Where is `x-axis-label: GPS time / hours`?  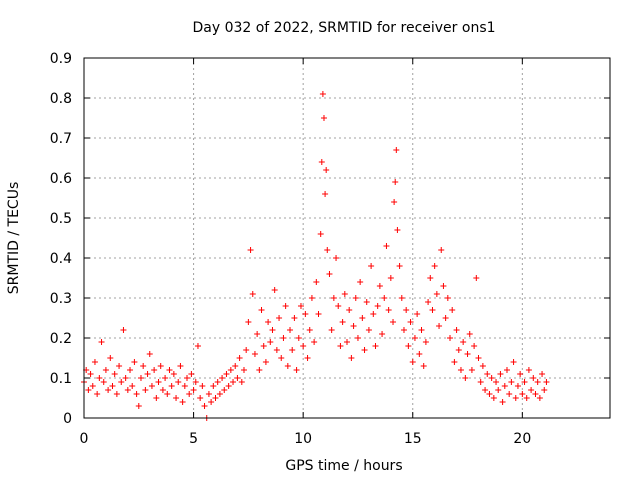 x-axis-label: GPS time / hours is located at coordinates (343, 466).